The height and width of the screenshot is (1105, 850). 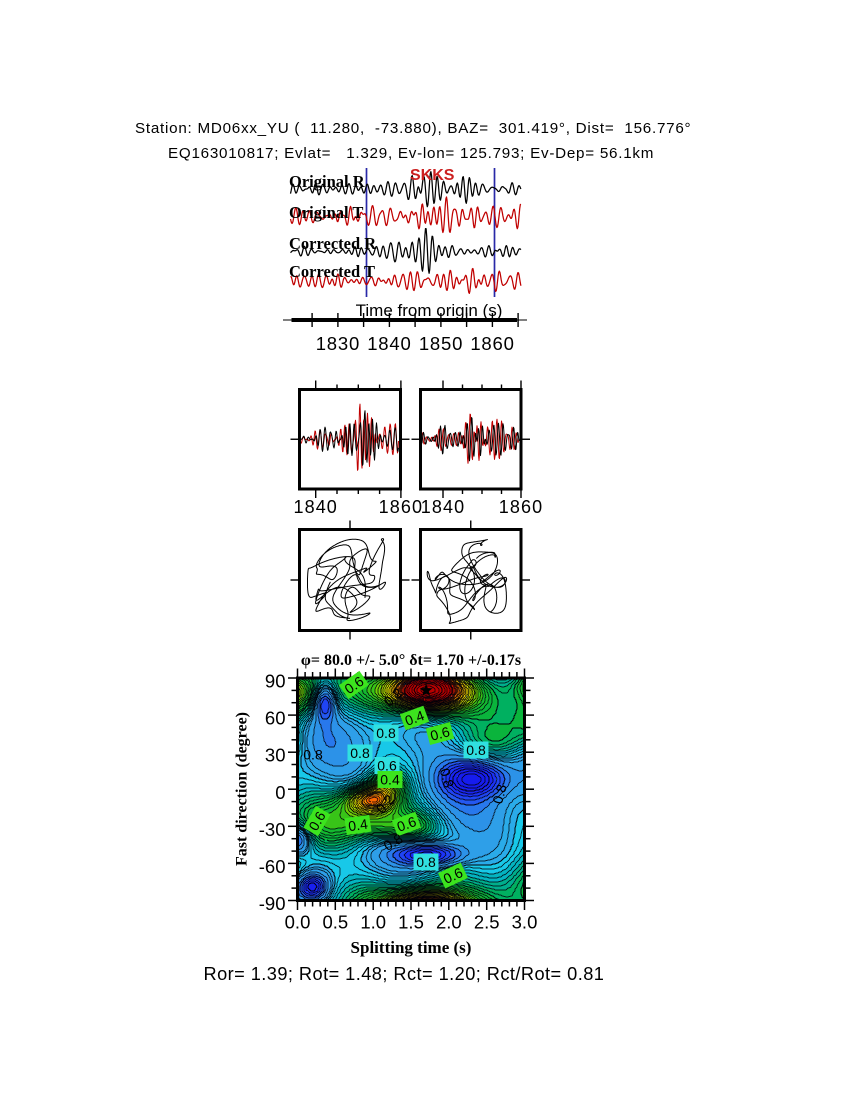 I want to click on svg-text: Corrected T, so click(x=332, y=271).